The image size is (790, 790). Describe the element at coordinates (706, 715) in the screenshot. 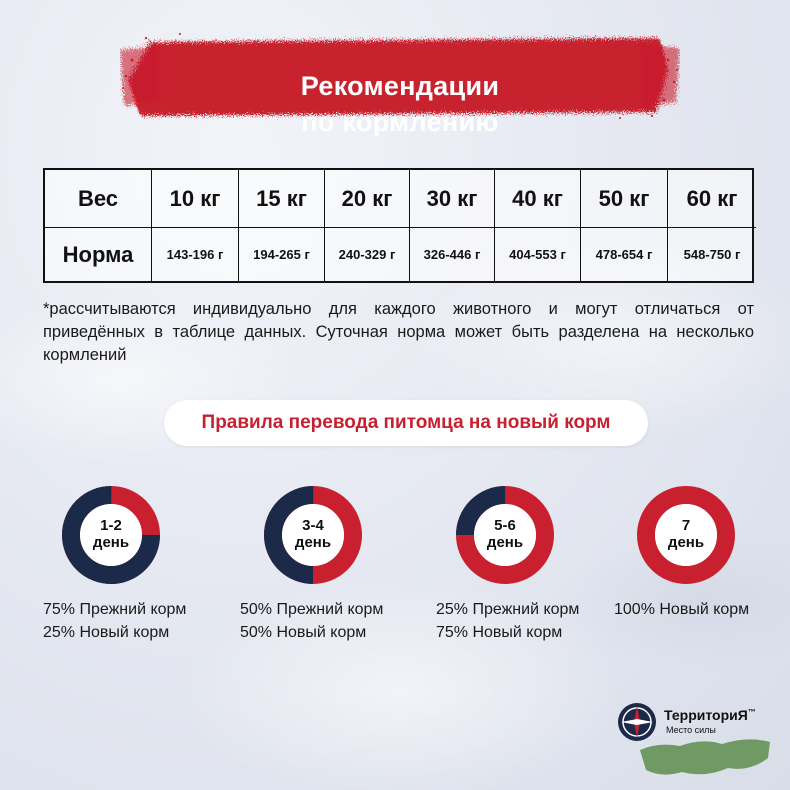

I see `logo-wordmark: ТерриториЯ` at that location.